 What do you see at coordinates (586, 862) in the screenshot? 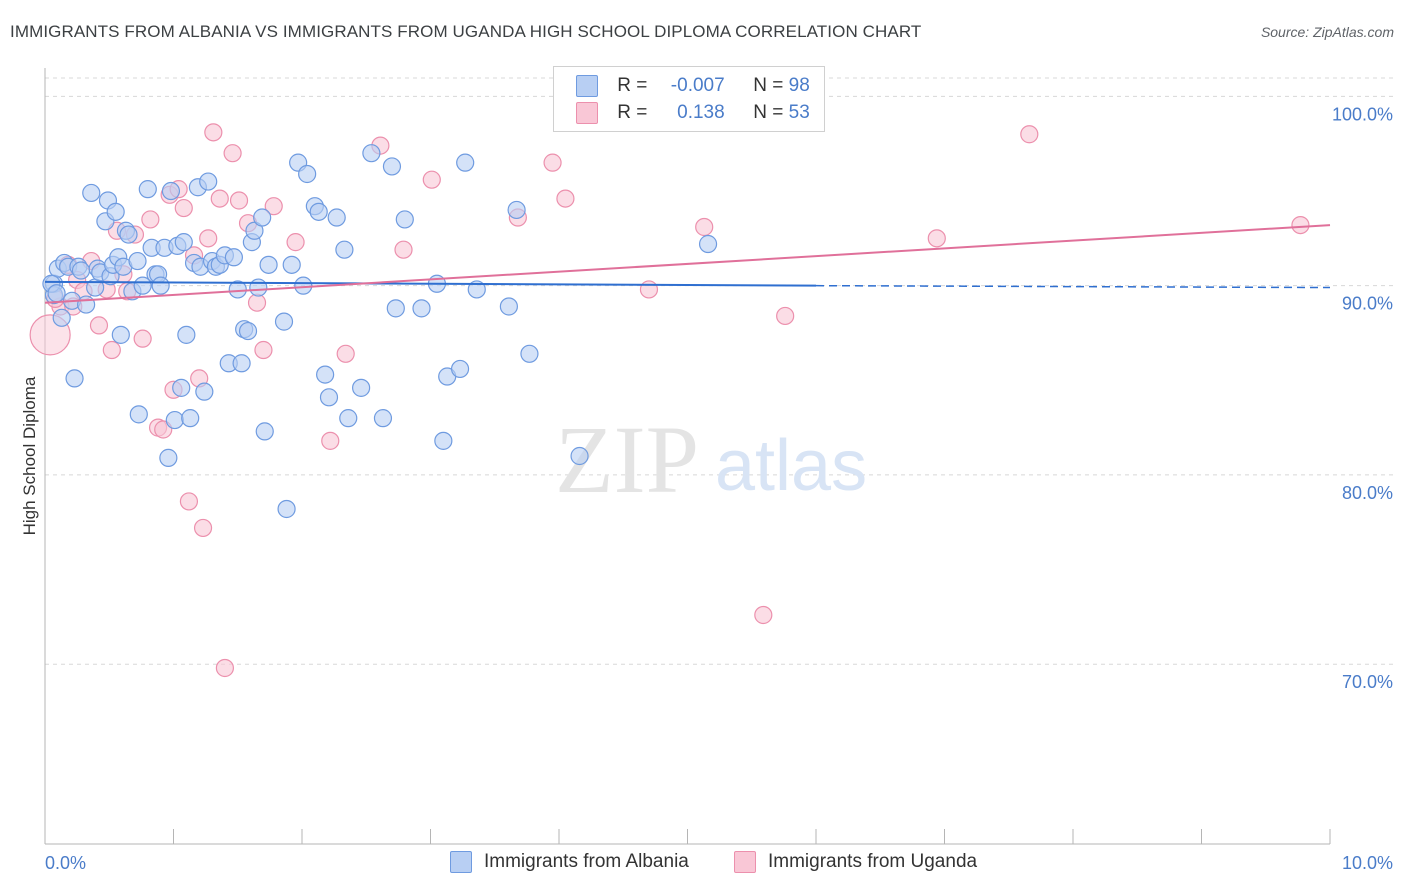
I see `albania-legend-label: Immigrants from Albania` at bounding box center [586, 862].